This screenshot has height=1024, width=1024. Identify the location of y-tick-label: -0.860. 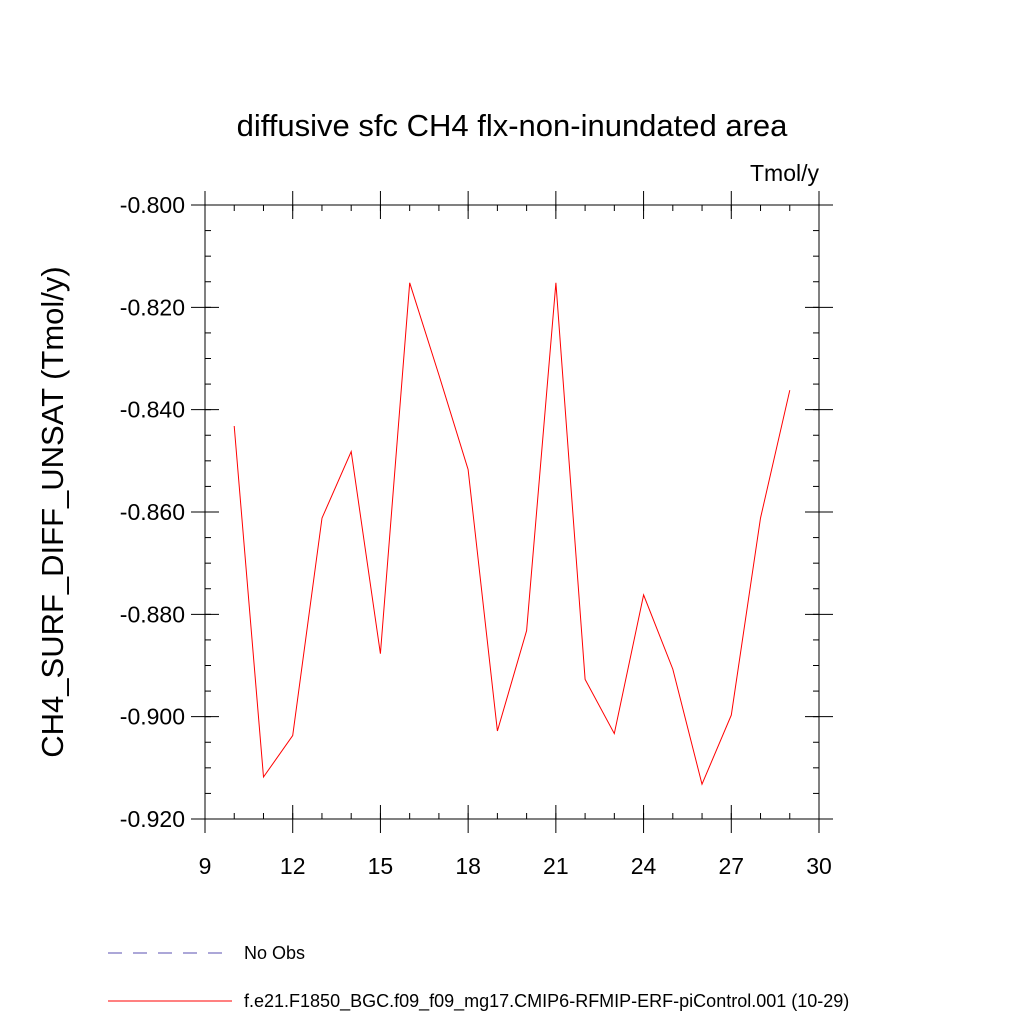
(152, 512).